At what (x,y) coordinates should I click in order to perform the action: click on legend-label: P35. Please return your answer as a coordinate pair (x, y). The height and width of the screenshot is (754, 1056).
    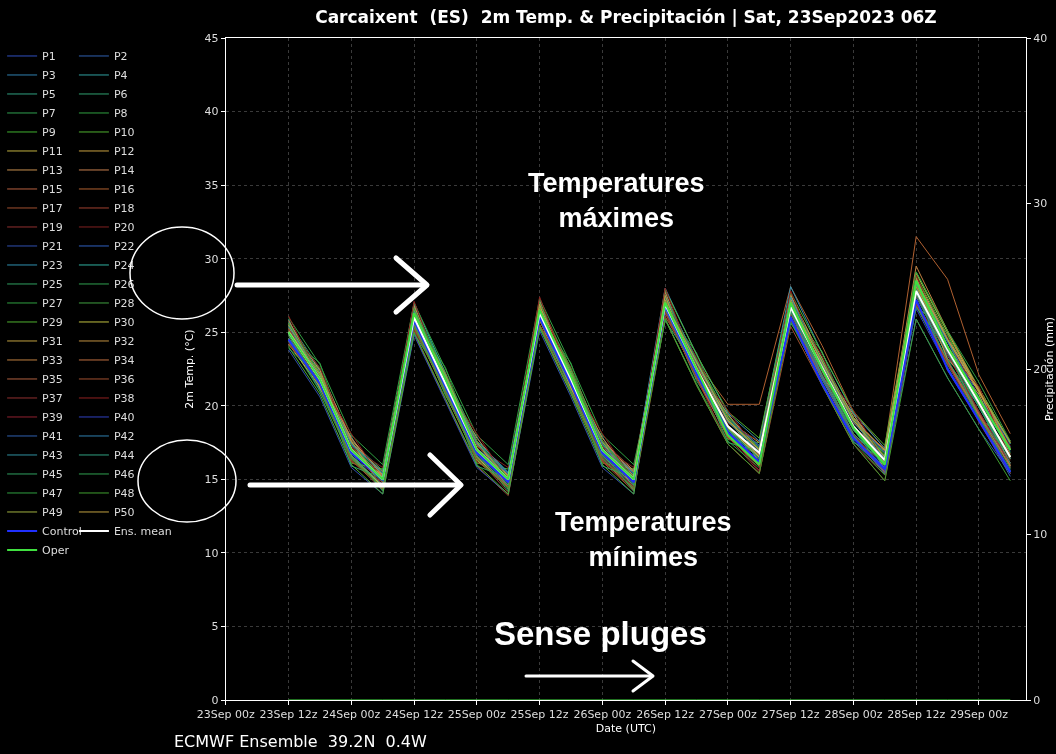
    Looking at the image, I should click on (52, 380).